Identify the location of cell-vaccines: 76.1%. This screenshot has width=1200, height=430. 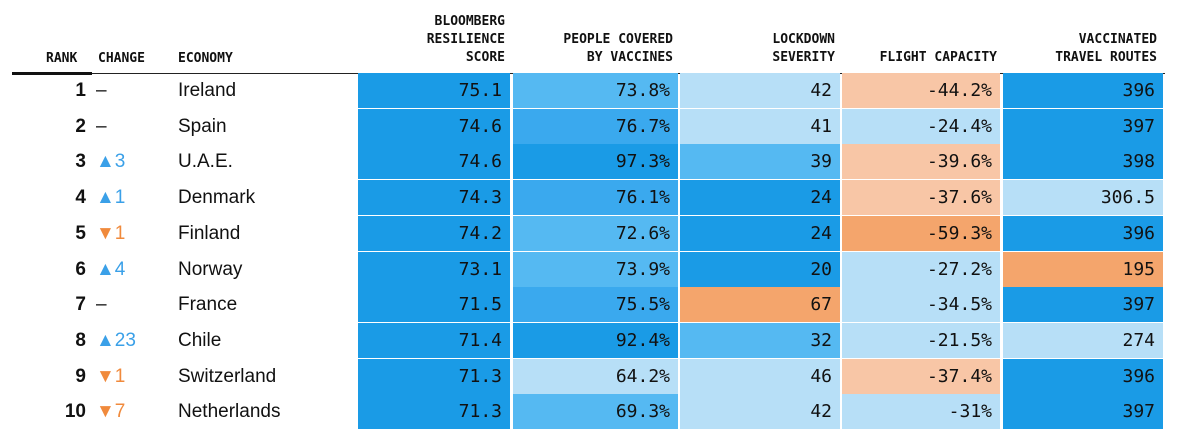
(595, 198).